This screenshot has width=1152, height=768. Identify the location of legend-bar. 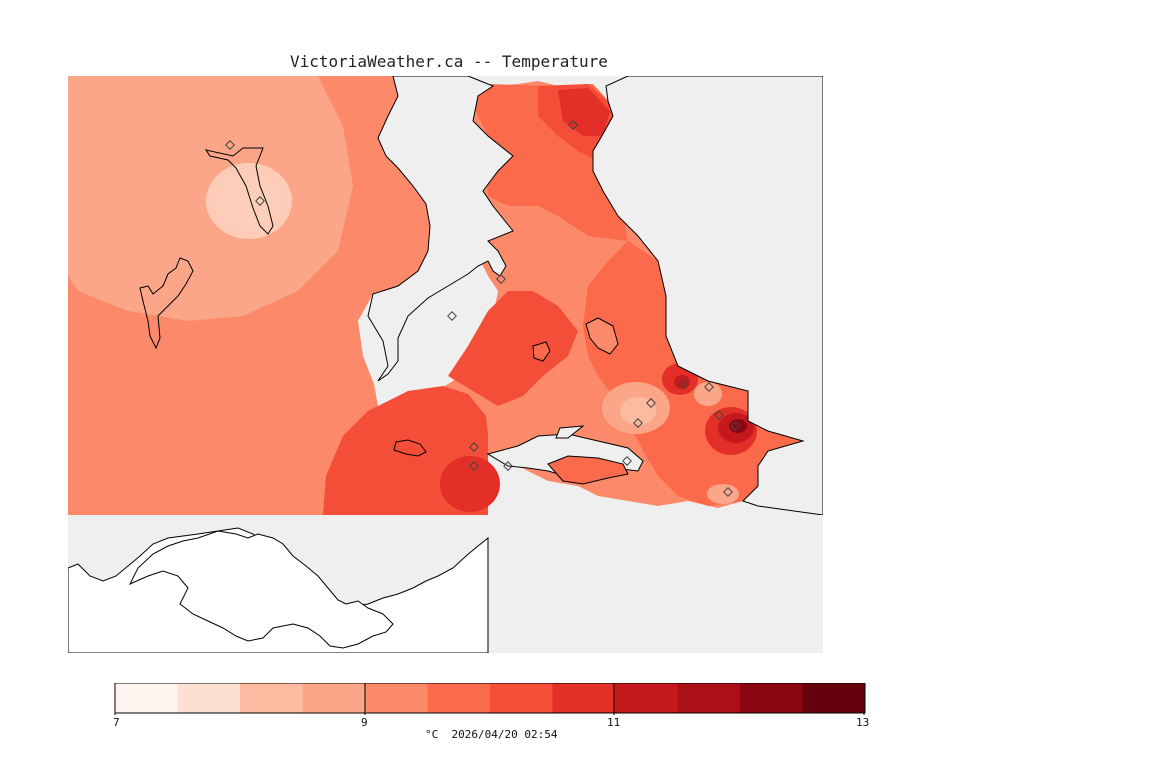
(490, 699).